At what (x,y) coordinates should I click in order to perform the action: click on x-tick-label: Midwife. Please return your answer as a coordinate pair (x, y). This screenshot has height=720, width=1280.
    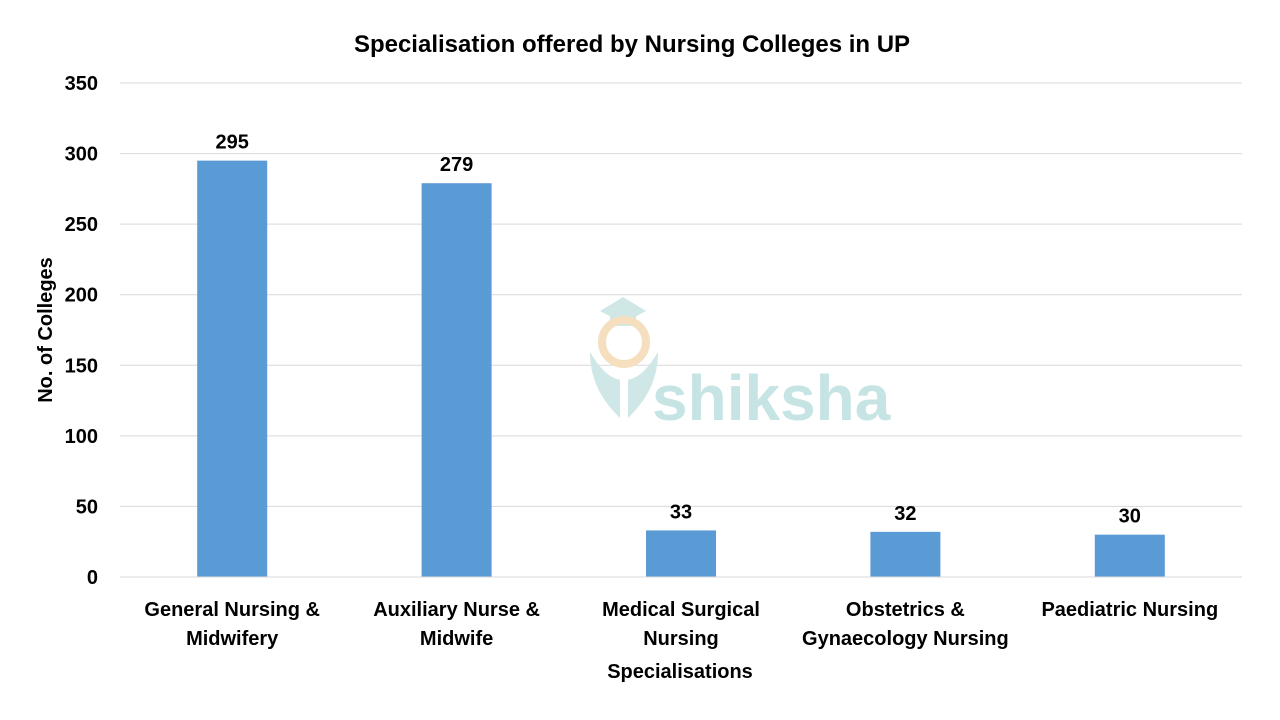
    Looking at the image, I should click on (456, 639).